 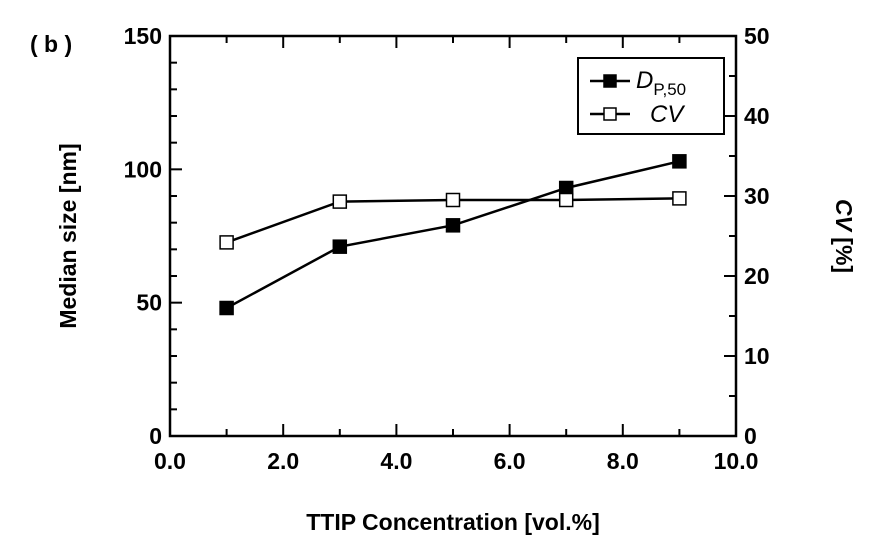 I want to click on x-tick-label: 0.0, so click(x=170, y=461).